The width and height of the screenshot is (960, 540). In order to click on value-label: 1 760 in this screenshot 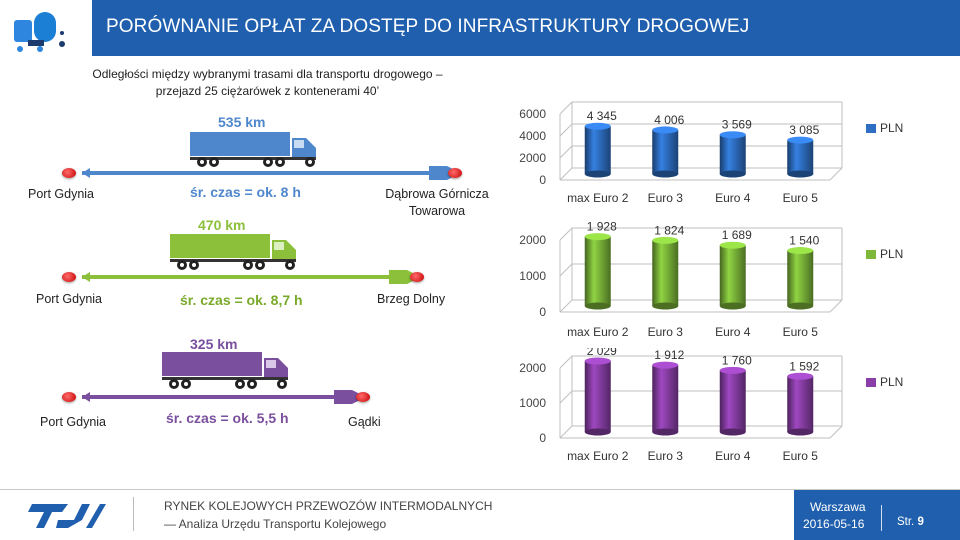, I will do `click(737, 360)`.